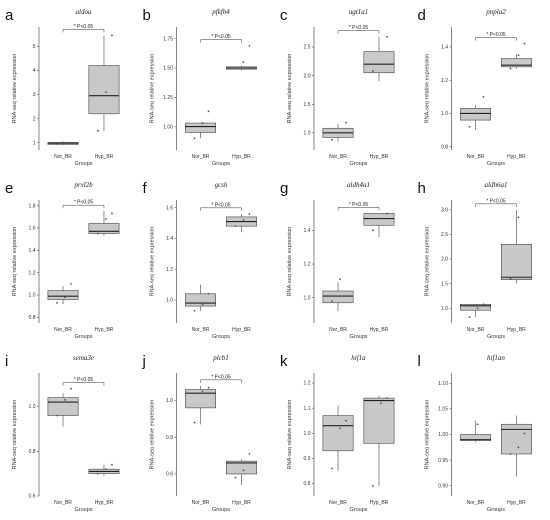  Describe the element at coordinates (443, 384) in the screenshot. I see `y-tick-label: 1.10` at that location.